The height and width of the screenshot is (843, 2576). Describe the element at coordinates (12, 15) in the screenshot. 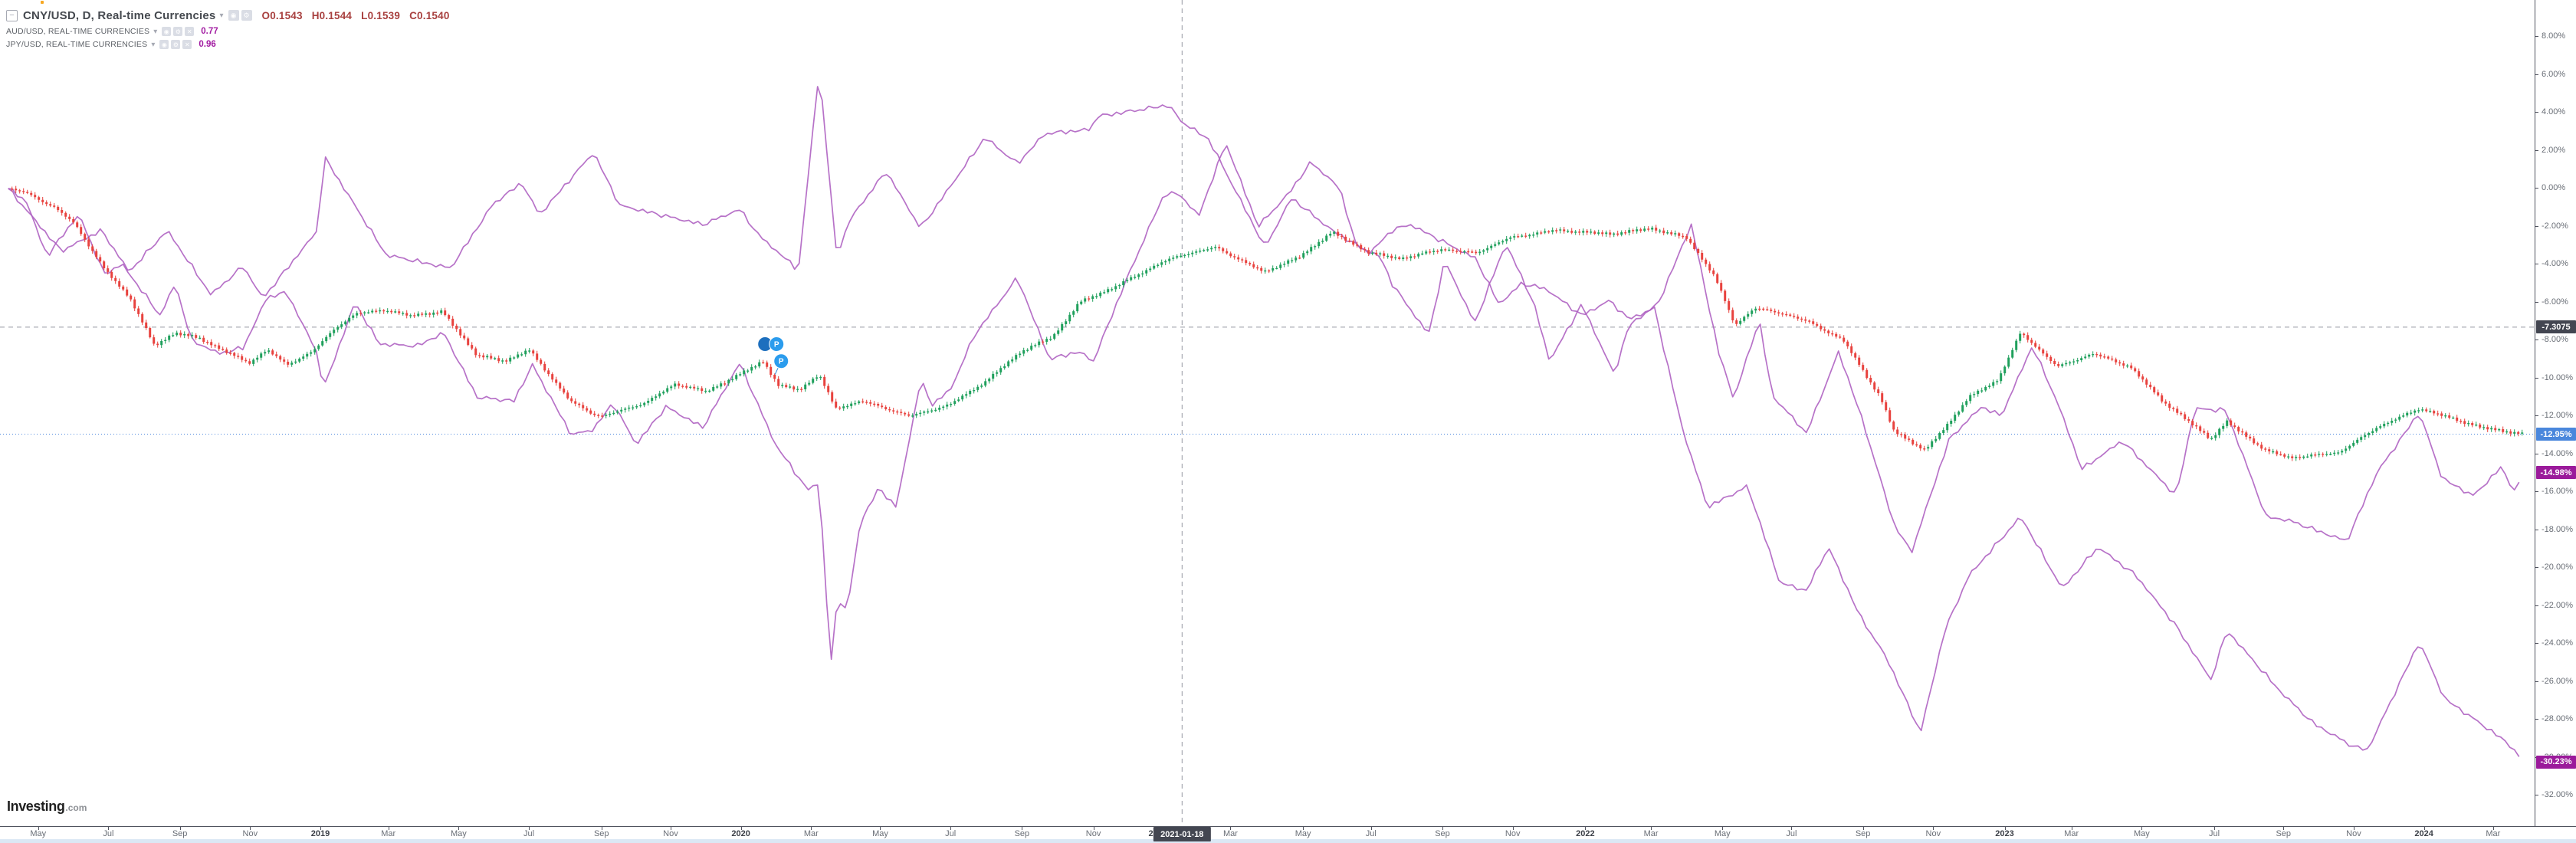

I see `collapse-legend-icon: −` at that location.